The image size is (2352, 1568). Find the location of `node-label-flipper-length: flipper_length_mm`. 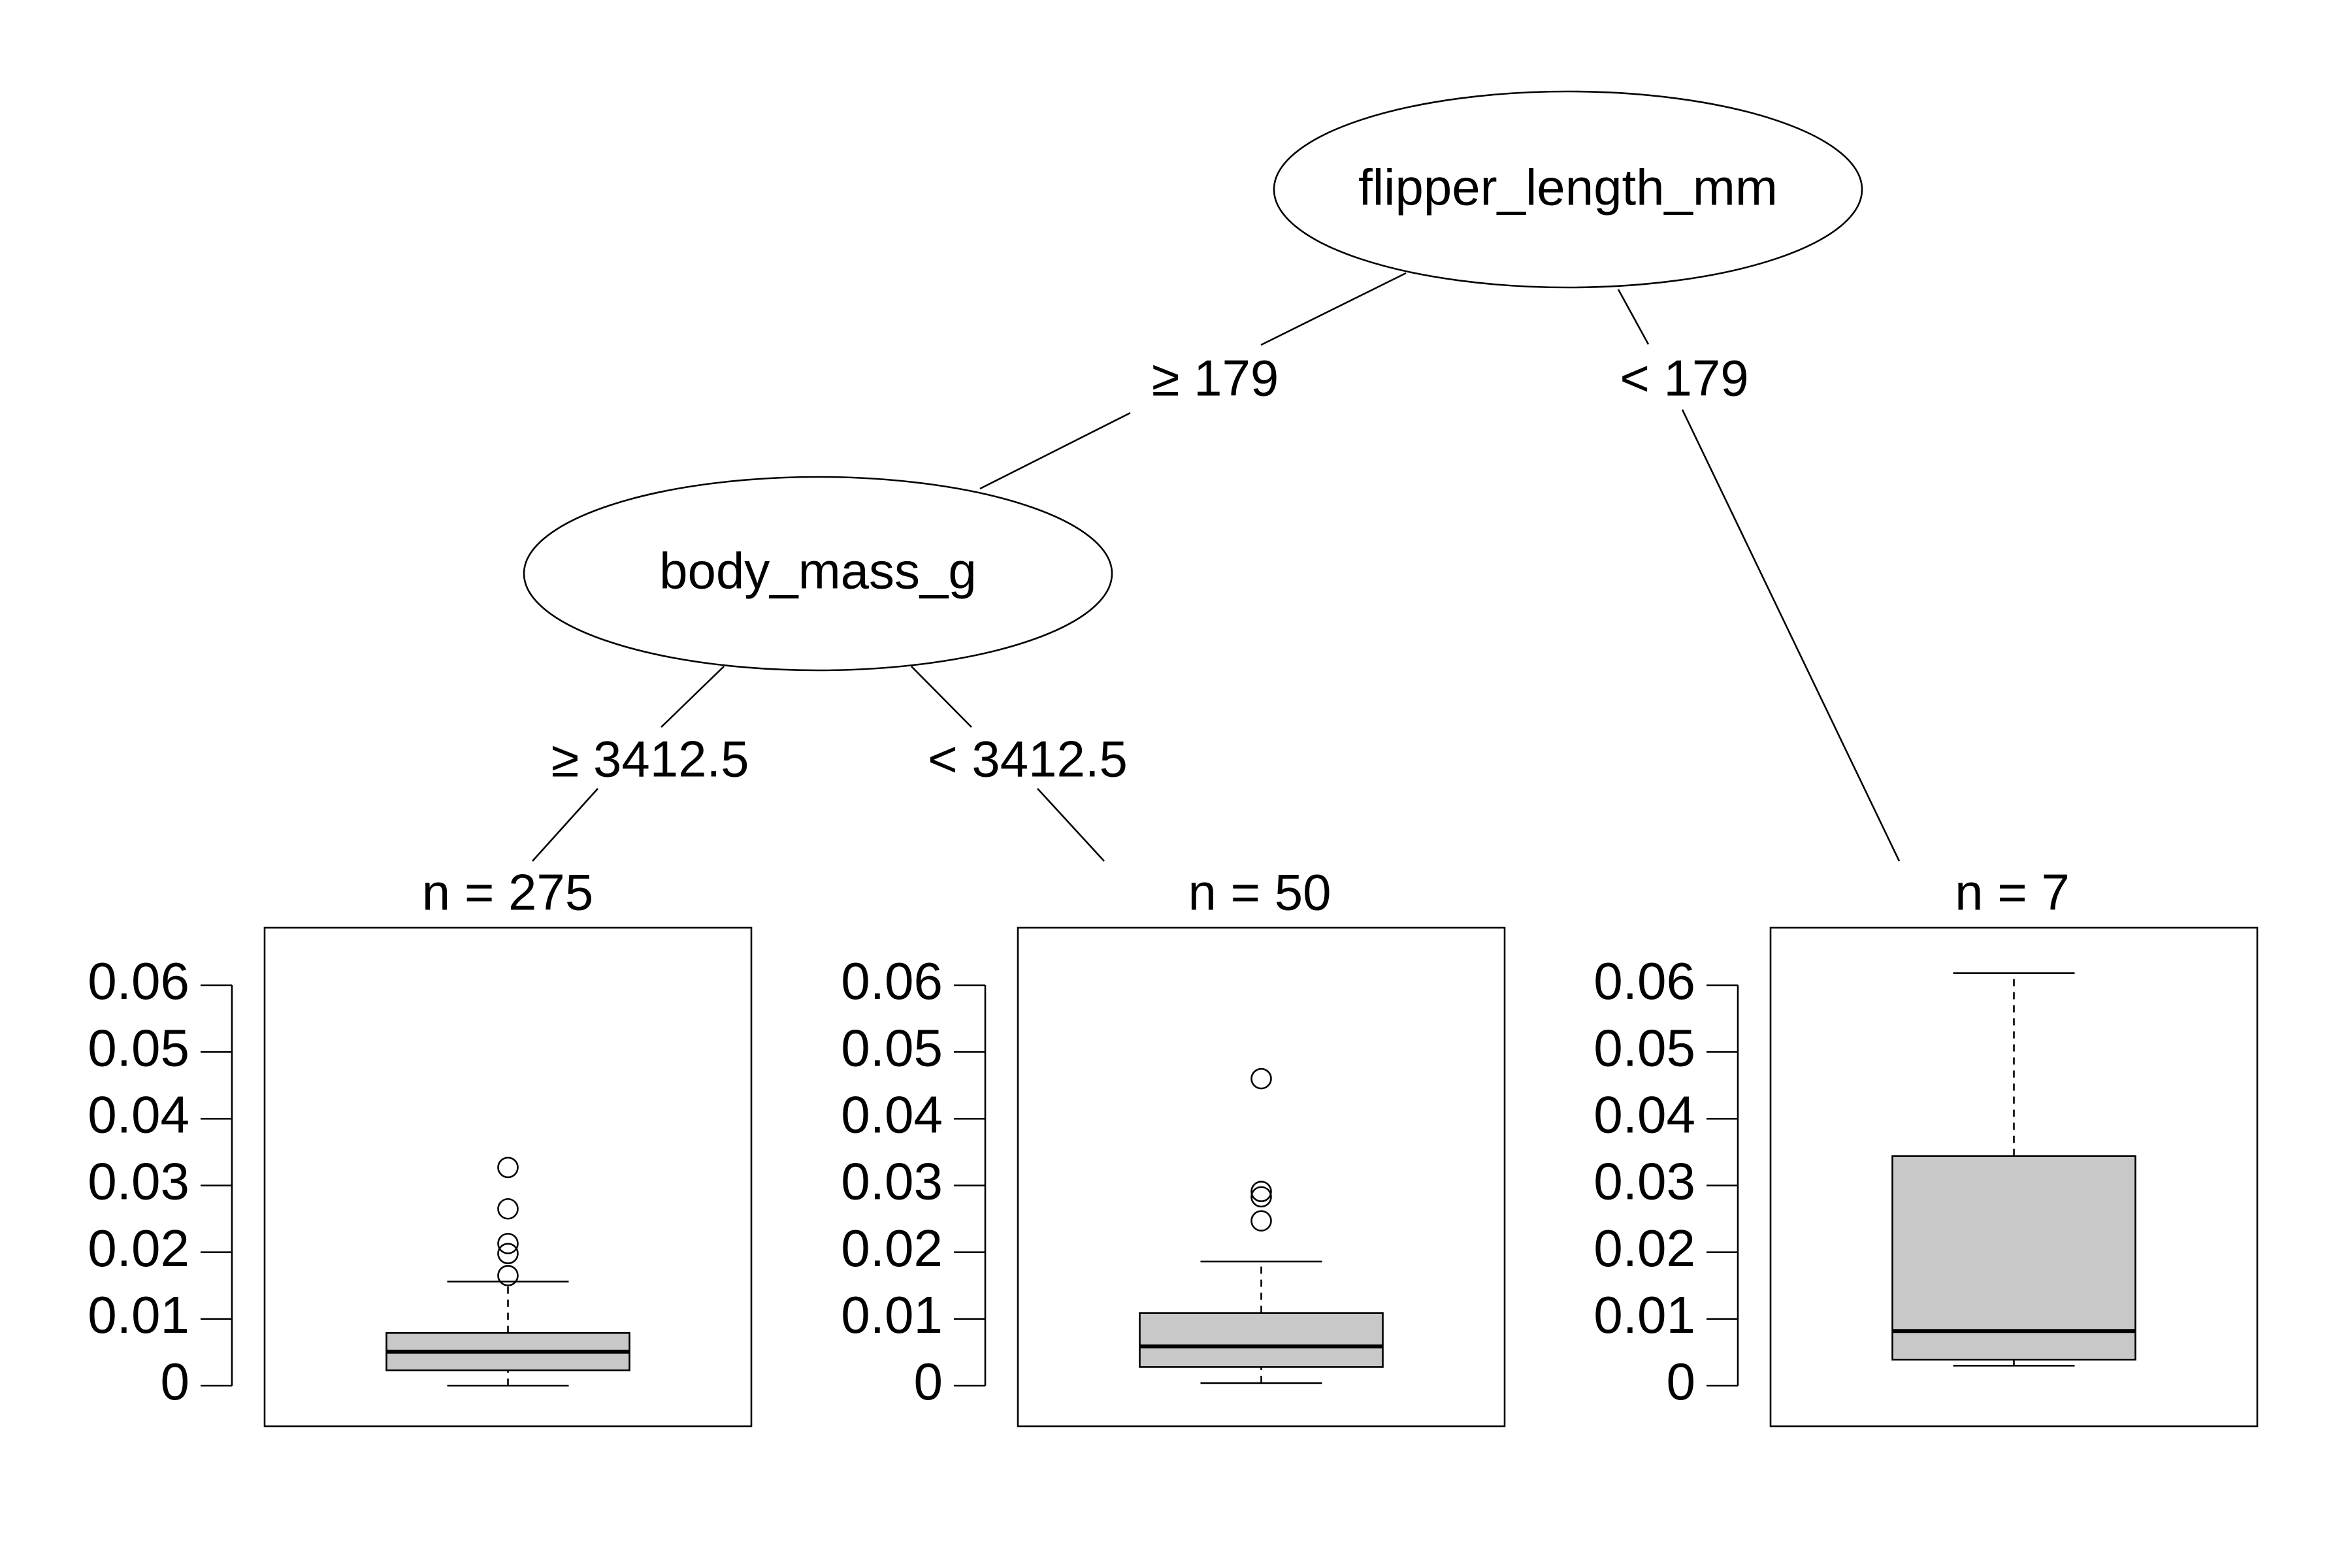

node-label-flipper-length: flipper_length_mm is located at coordinates (1568, 187).